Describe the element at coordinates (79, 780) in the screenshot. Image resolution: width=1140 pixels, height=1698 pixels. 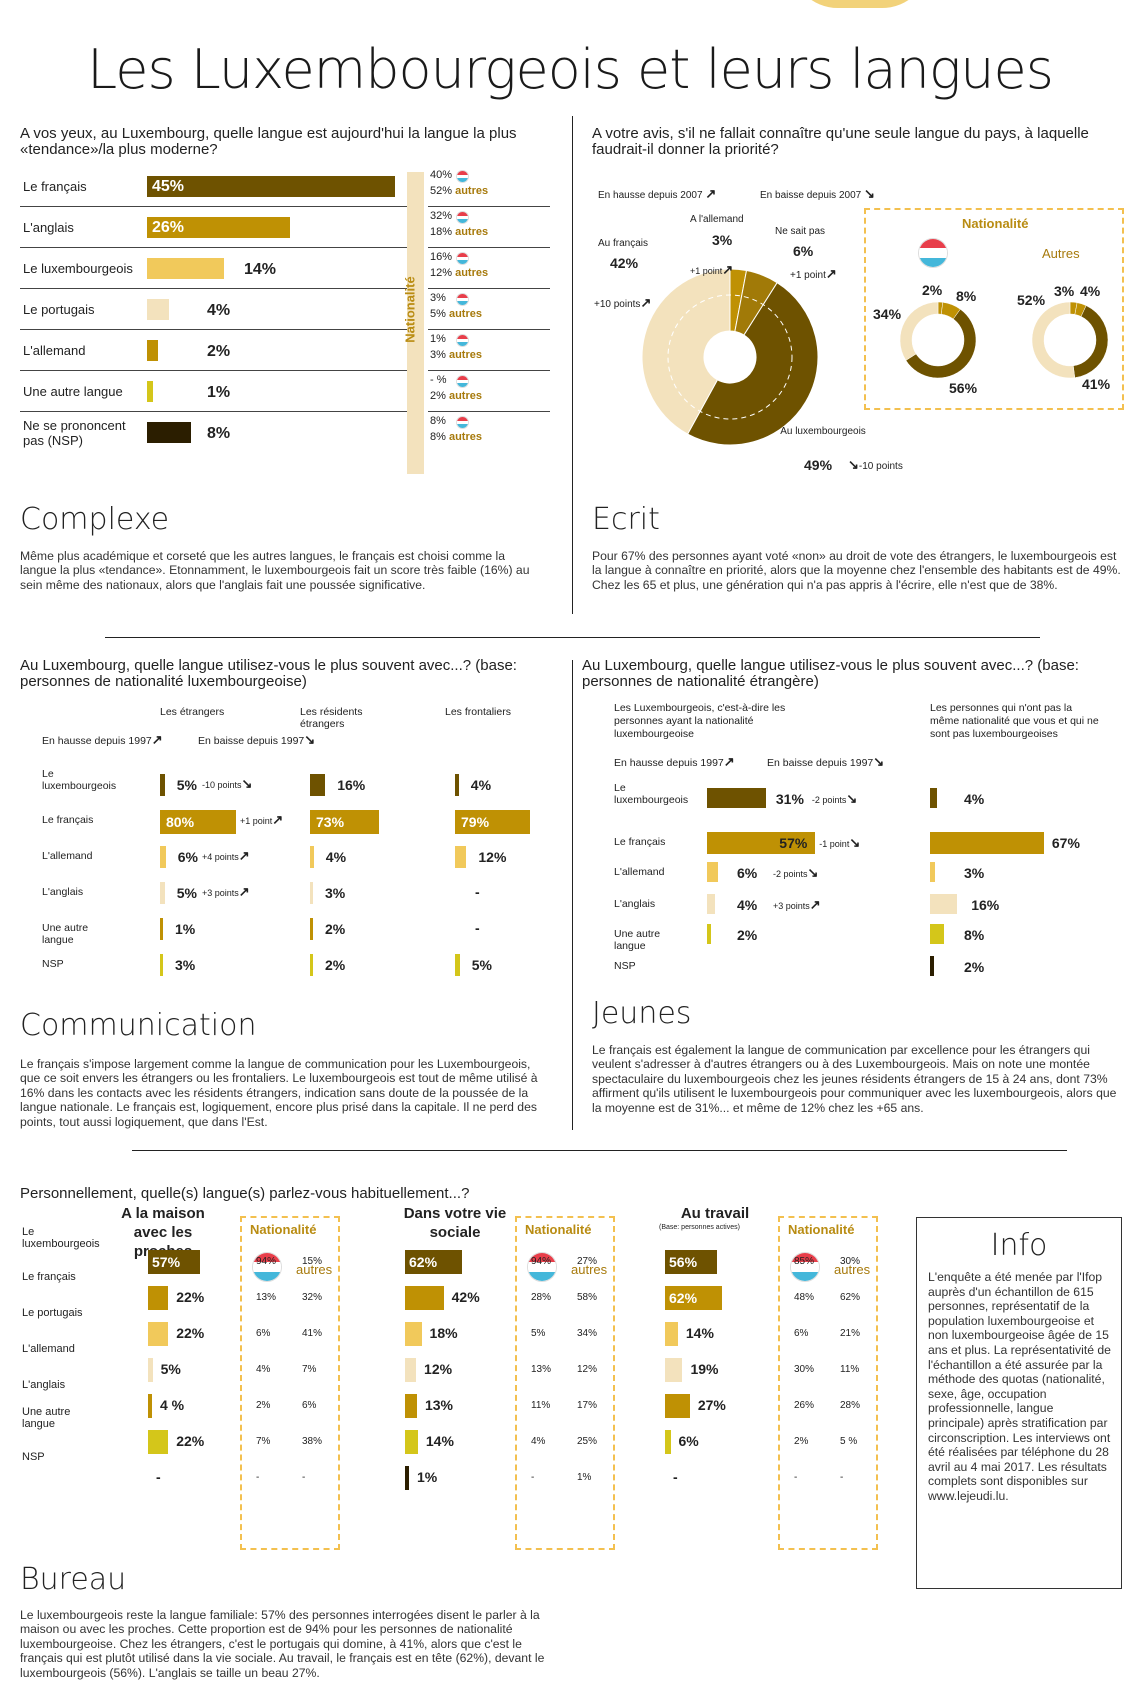
I see `s3-label-0: Le luxembourgeois` at that location.